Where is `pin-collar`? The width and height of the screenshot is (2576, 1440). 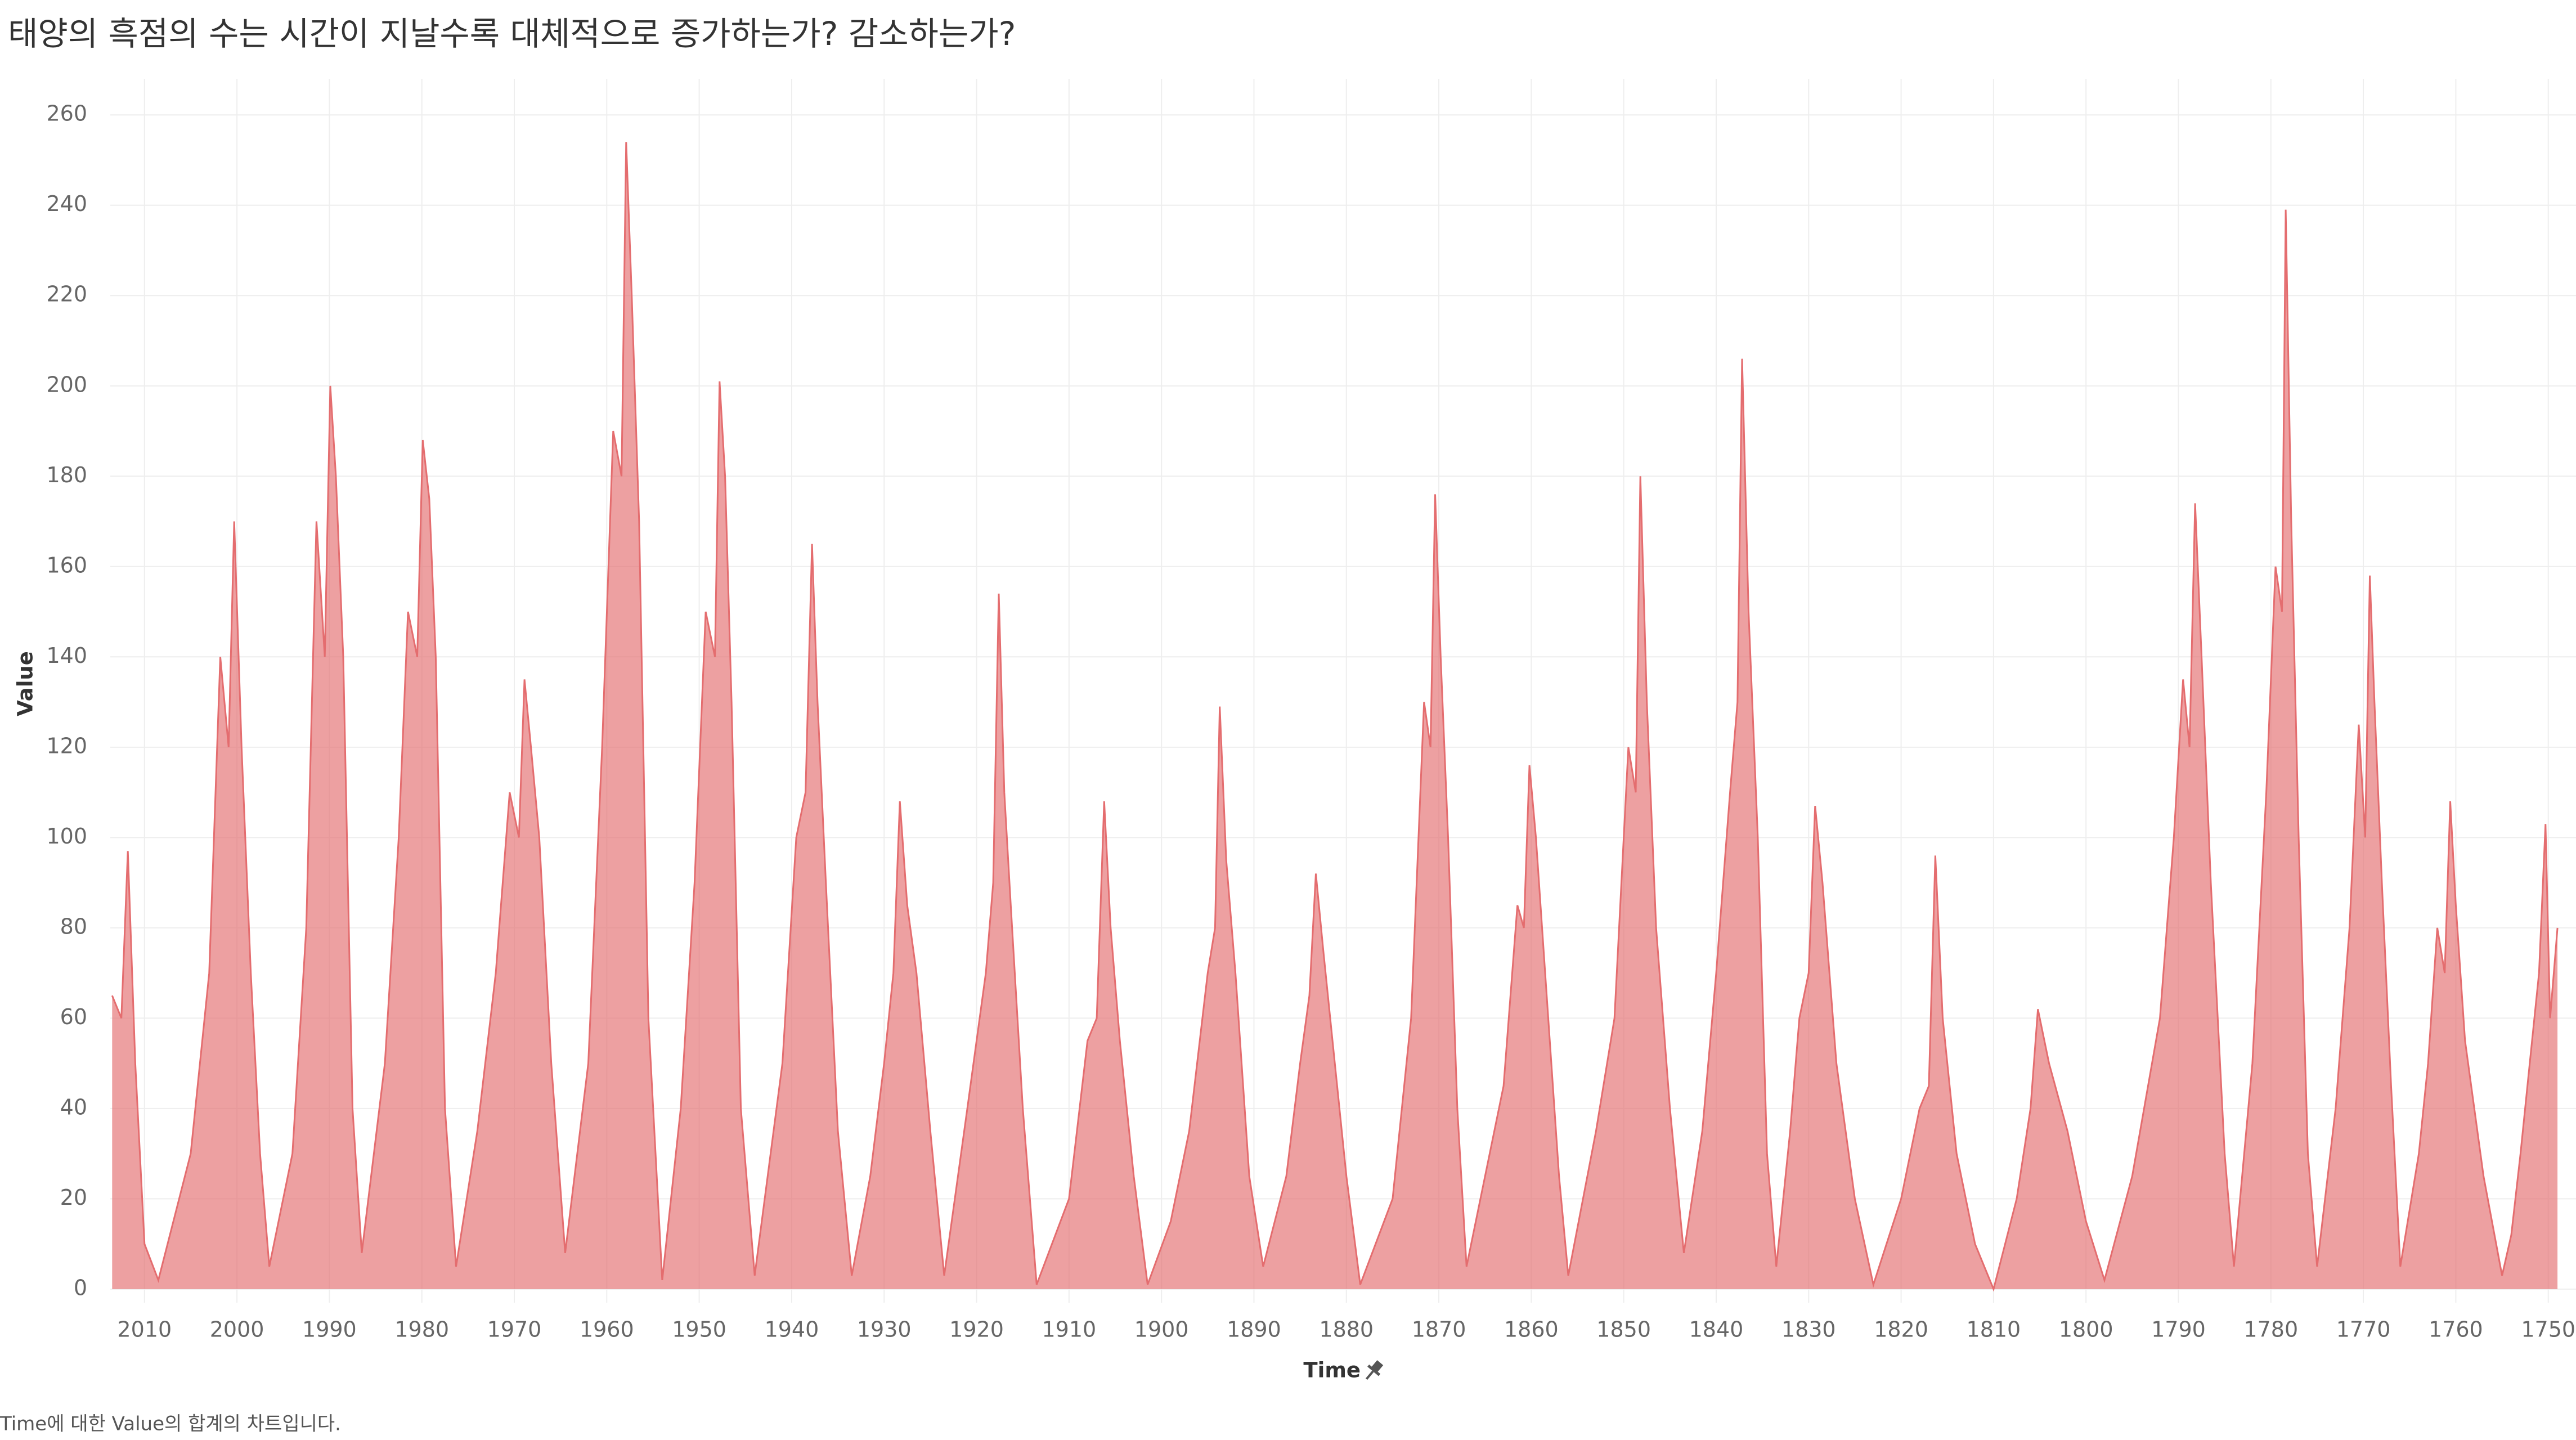
pin-collar is located at coordinates (1374, 1370).